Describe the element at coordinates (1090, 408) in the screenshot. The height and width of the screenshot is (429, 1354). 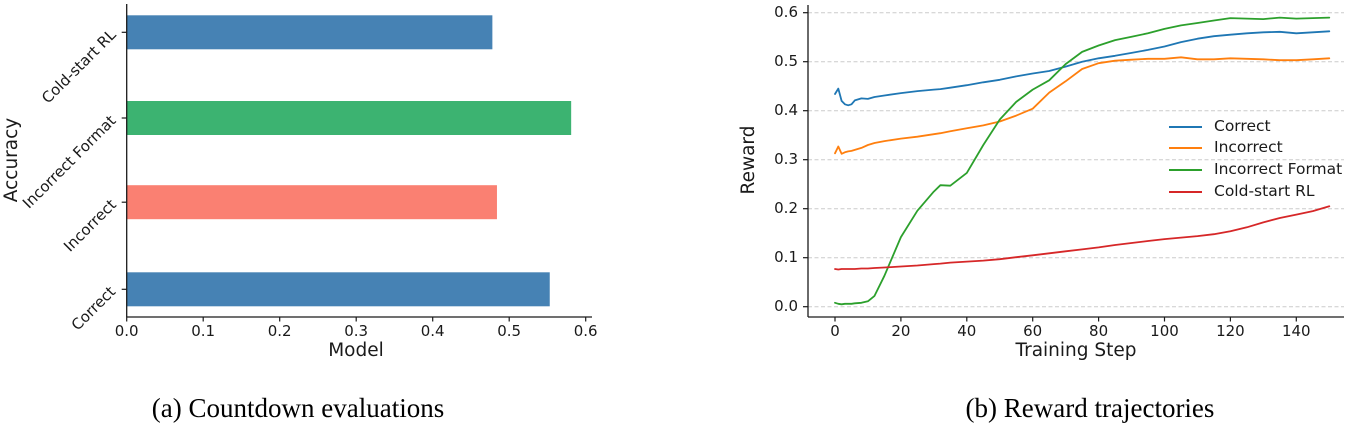
I see `caption-b: (b) Reward trajectories` at that location.